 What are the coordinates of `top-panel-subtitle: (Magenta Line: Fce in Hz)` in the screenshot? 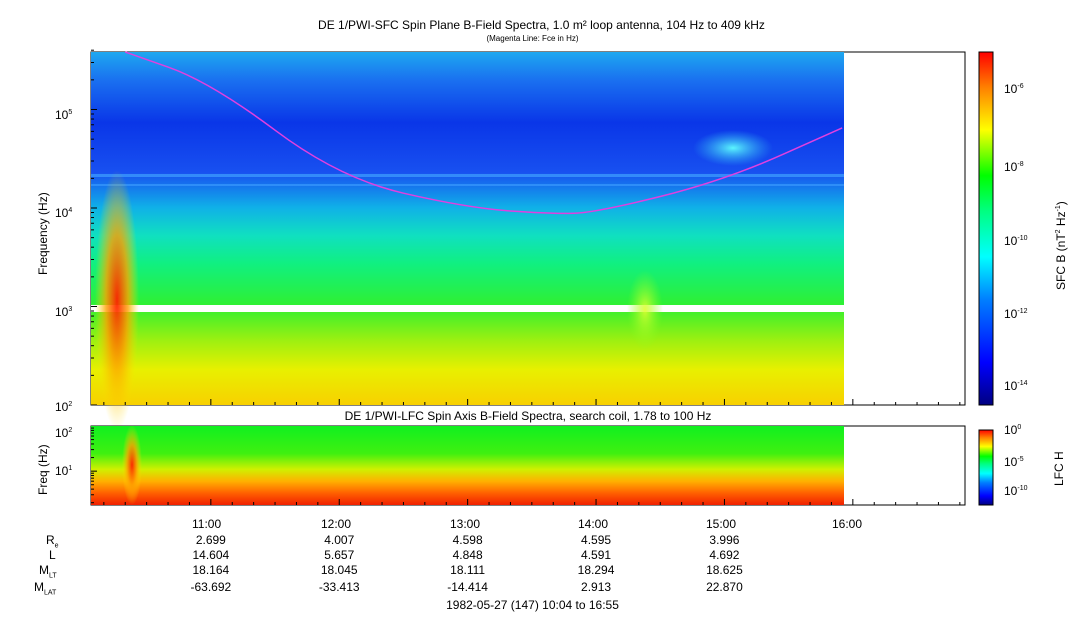 It's located at (532, 38).